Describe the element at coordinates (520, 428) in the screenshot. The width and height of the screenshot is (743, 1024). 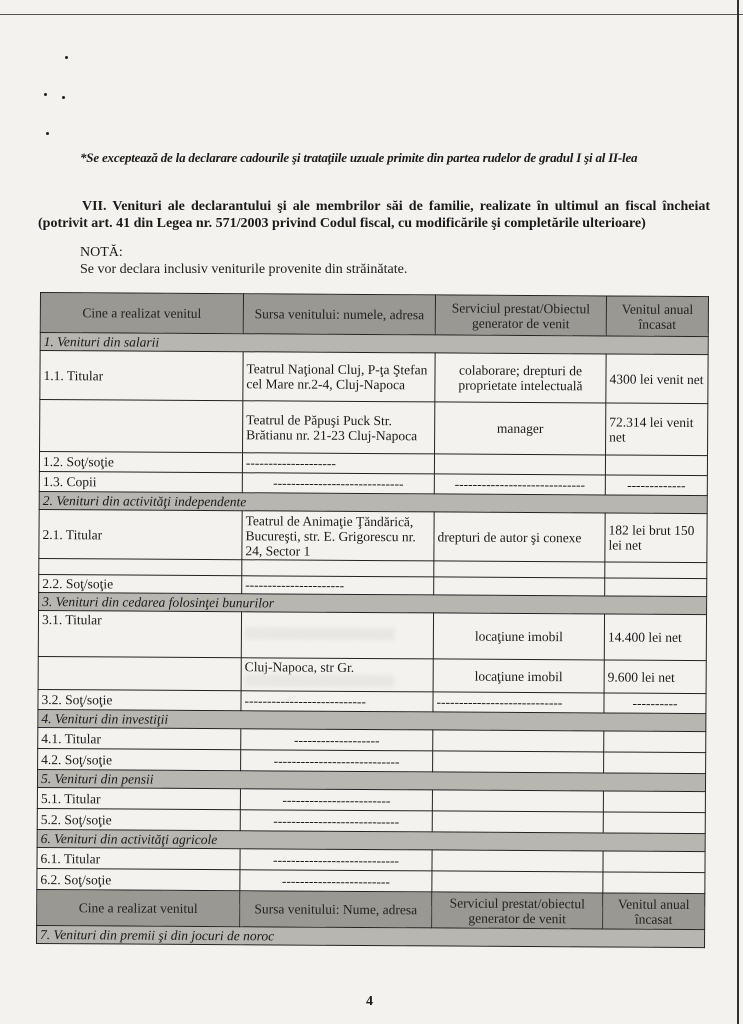
I see `cell: manager` at that location.